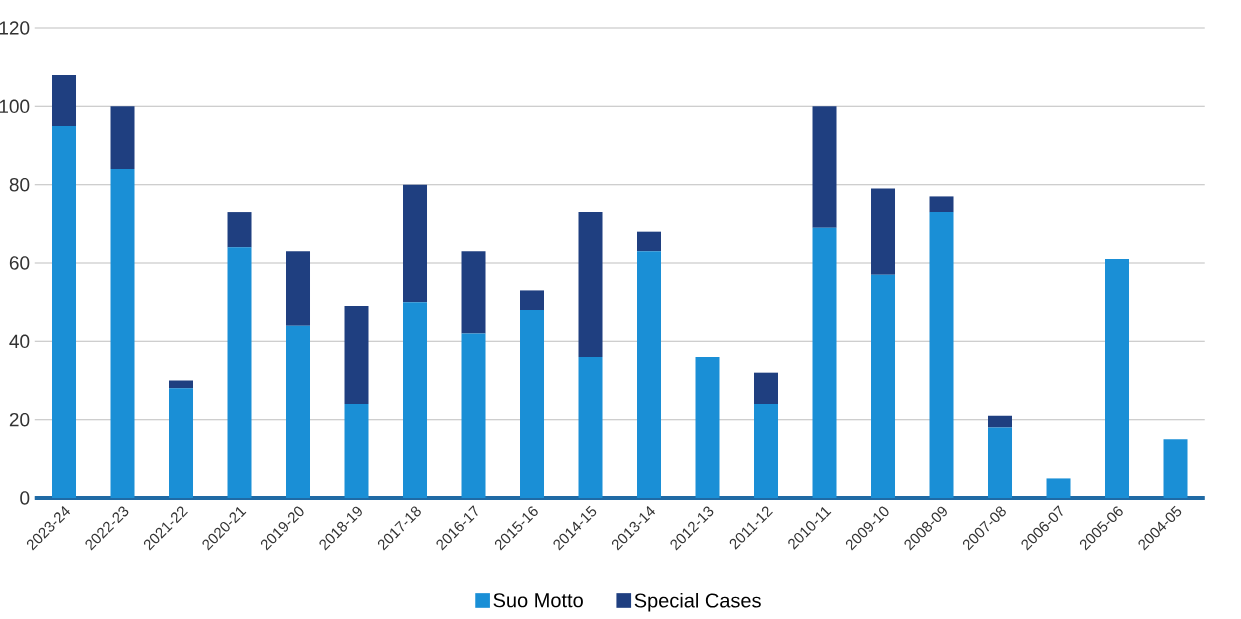 The height and width of the screenshot is (619, 1241). What do you see at coordinates (15, 106) in the screenshot?
I see `y-tick-label: 100` at bounding box center [15, 106].